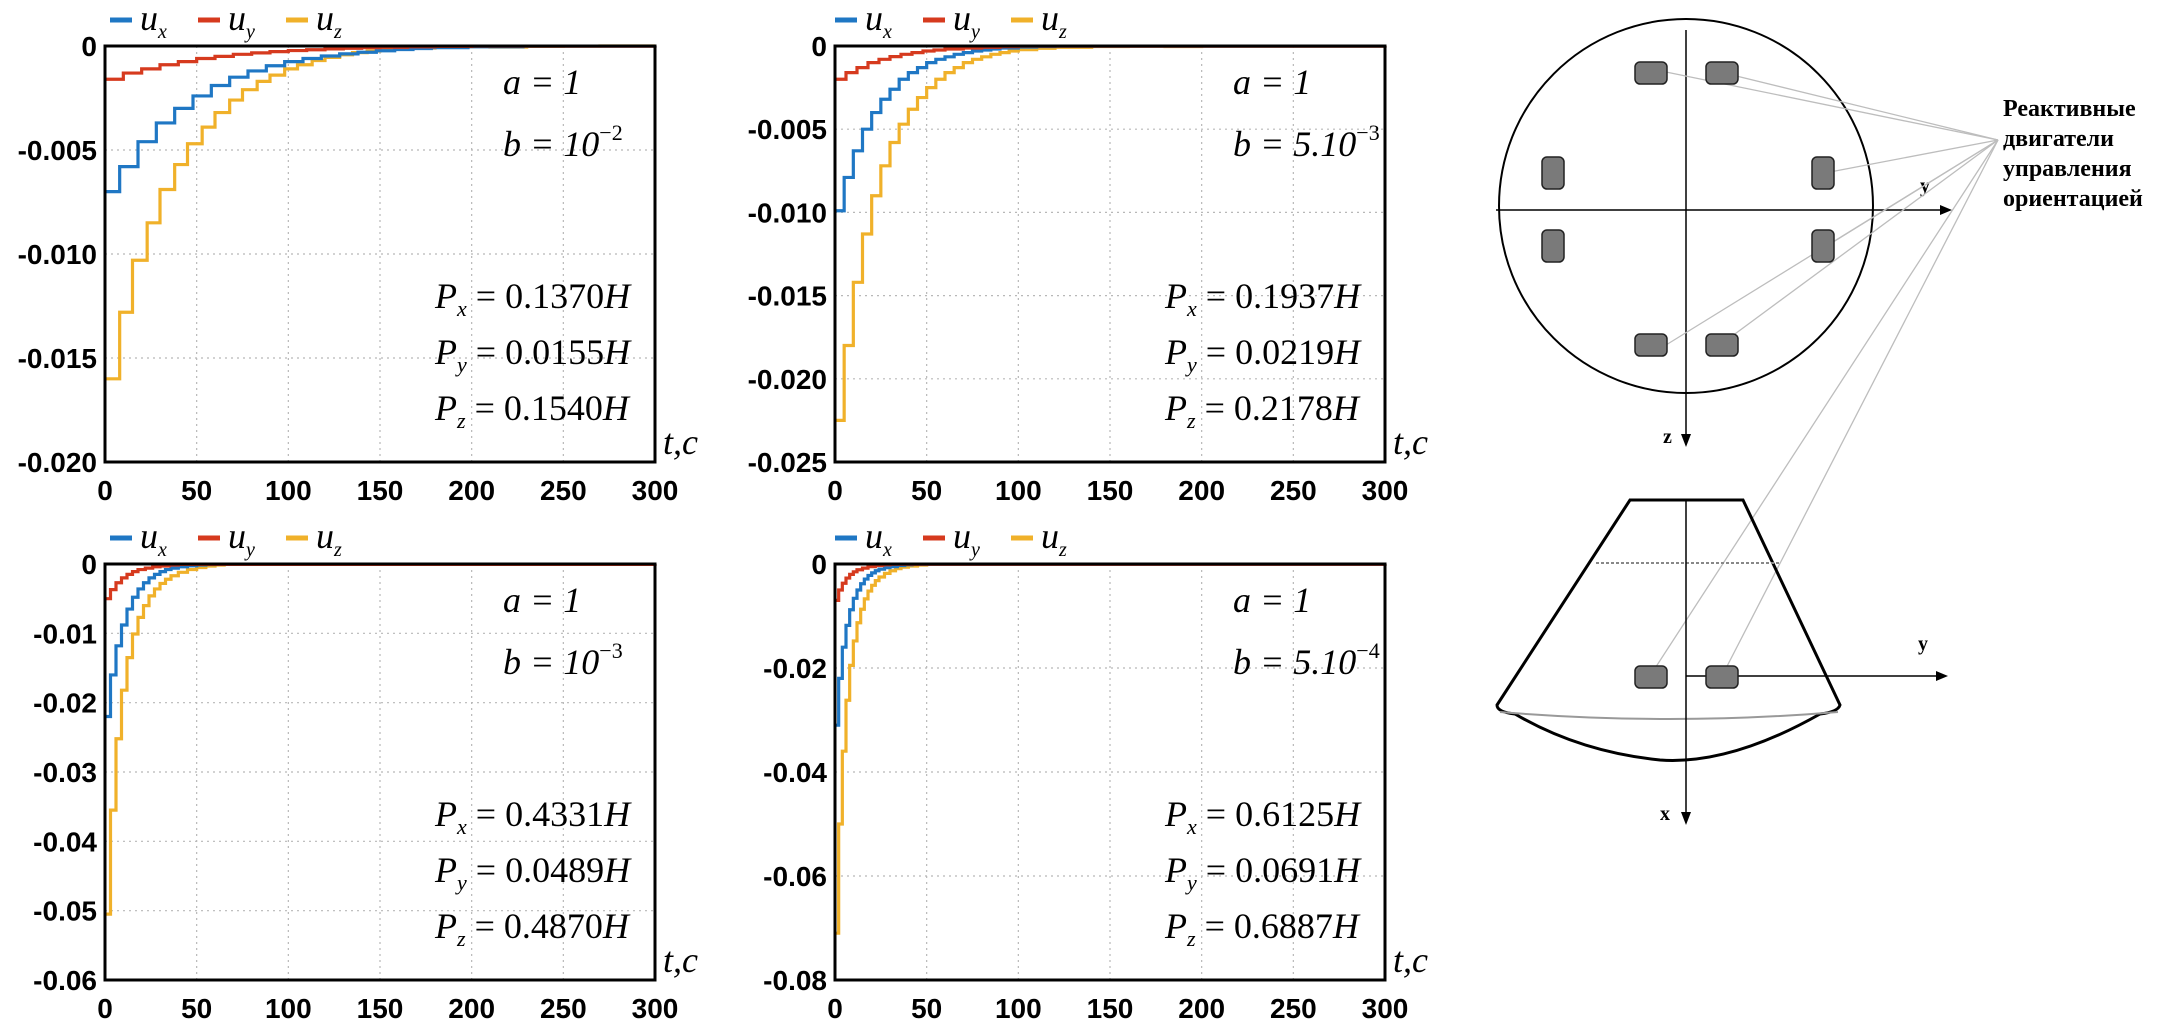 The image size is (2172, 1032). I want to click on param-b-label: b = 5.10−4, so click(1306, 660).